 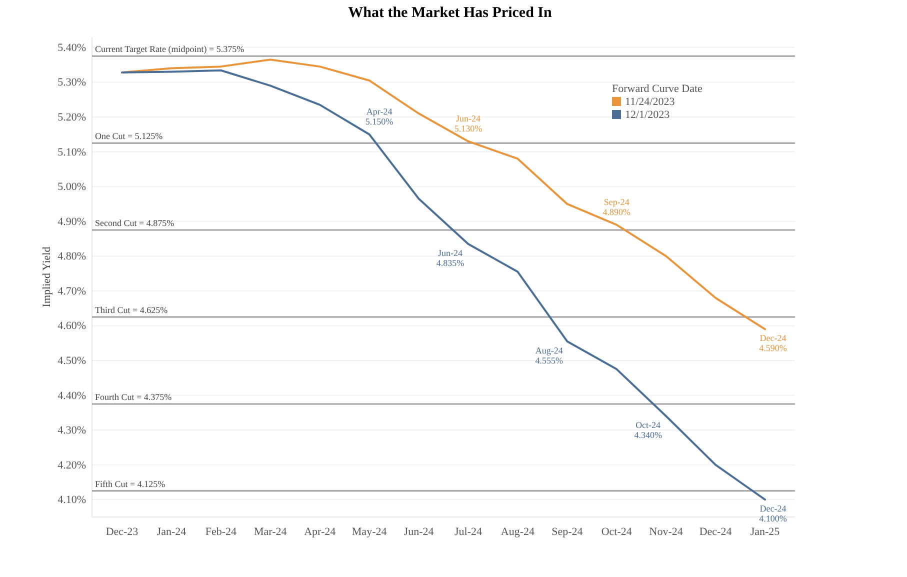 What do you see at coordinates (271, 532) in the screenshot?
I see `x-tick-label: Mar-24` at bounding box center [271, 532].